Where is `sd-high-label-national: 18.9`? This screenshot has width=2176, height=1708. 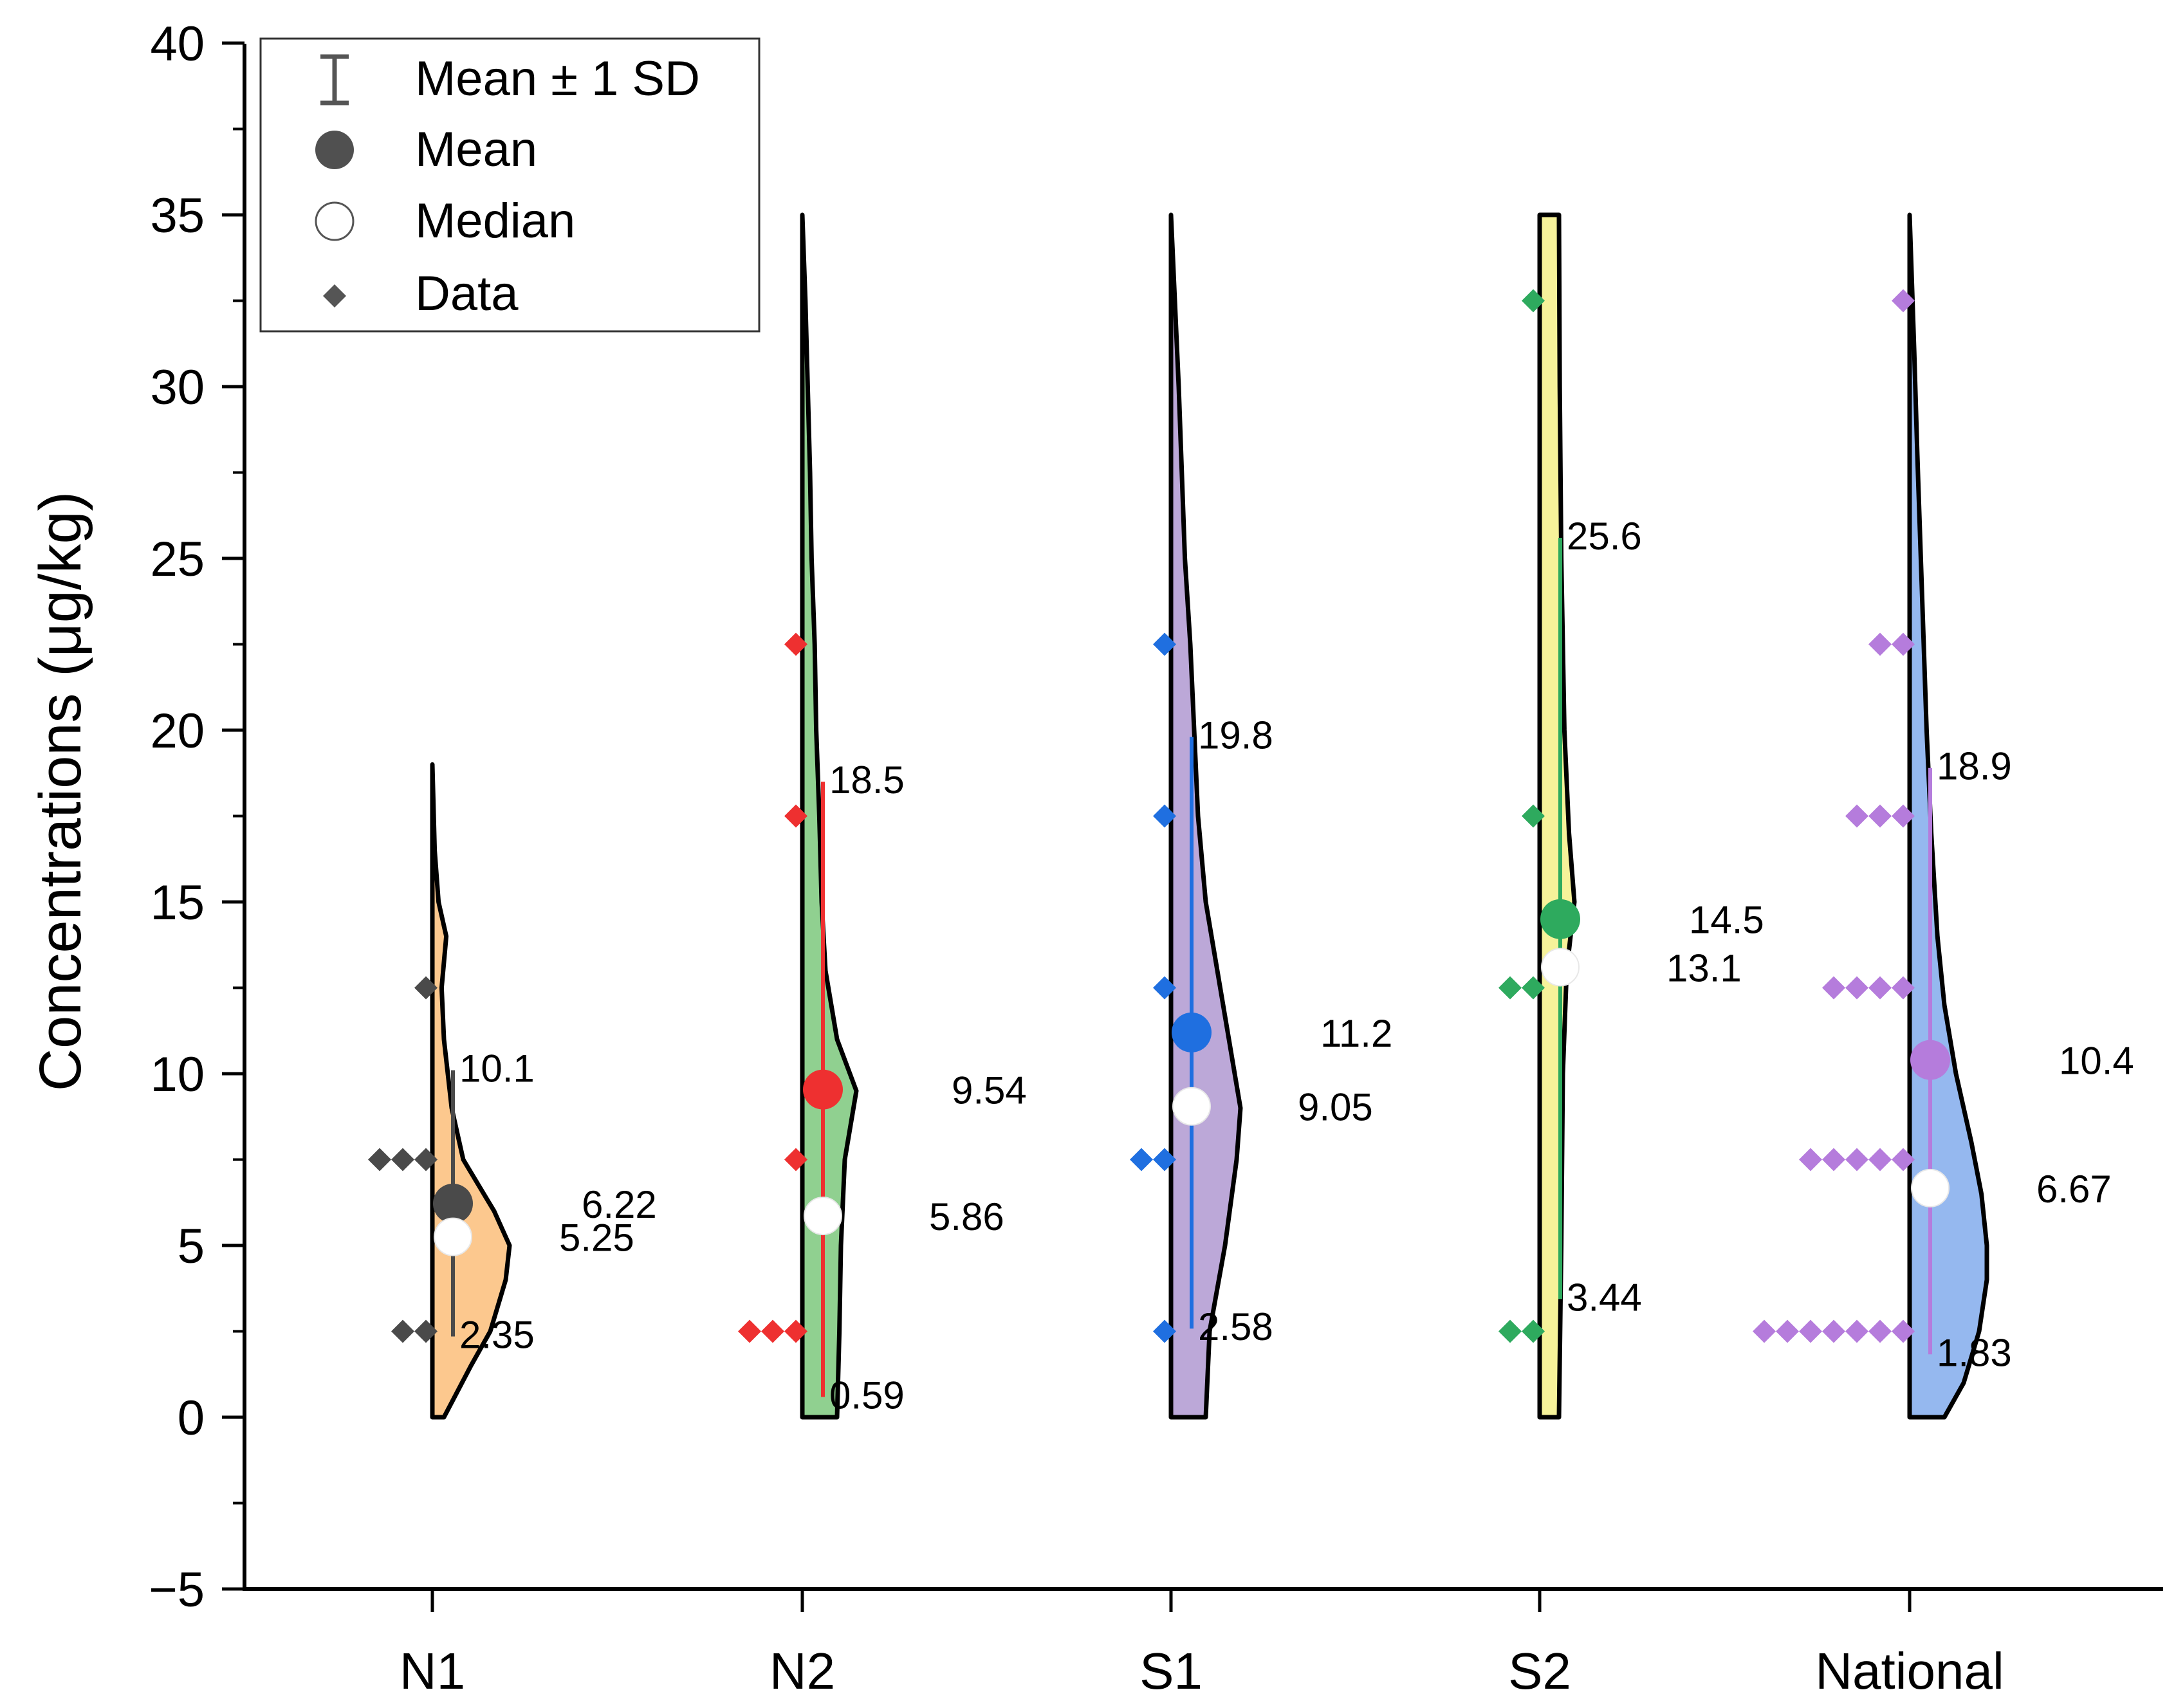 sd-high-label-national: 18.9 is located at coordinates (1974, 766).